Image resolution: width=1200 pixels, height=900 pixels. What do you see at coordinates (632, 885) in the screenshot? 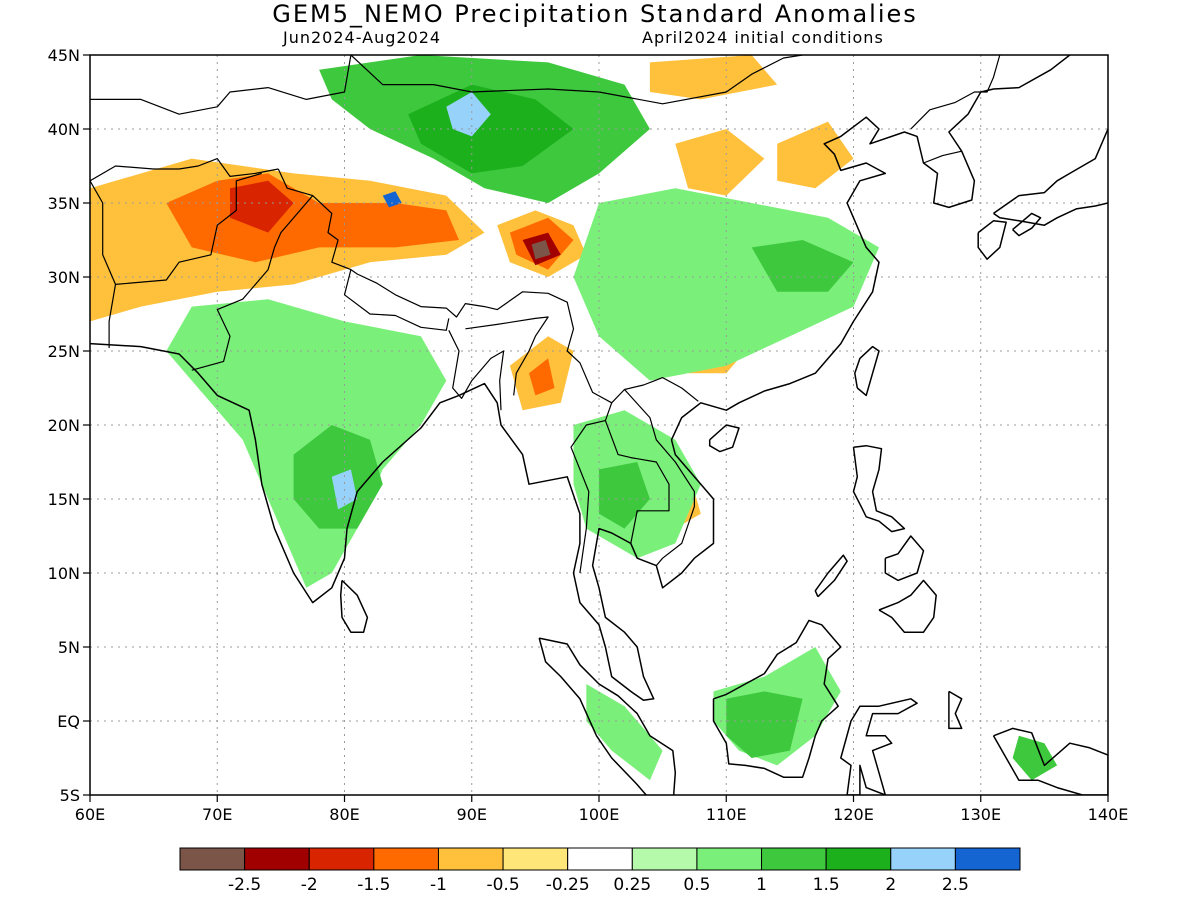
I see `colorbar-label: 0.25` at bounding box center [632, 885].